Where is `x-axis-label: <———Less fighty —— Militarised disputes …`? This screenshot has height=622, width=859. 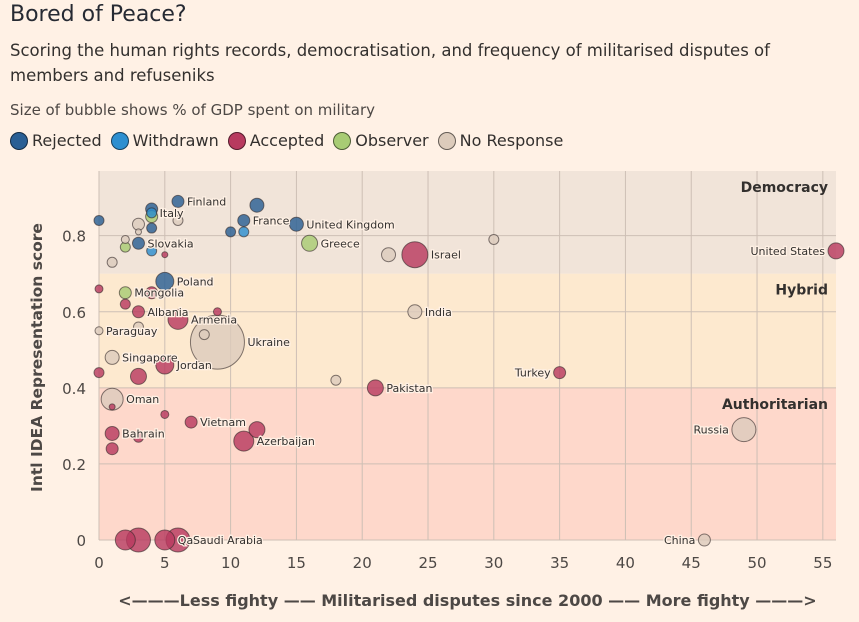 x-axis-label: <———Less fighty —— Militarised disputes … is located at coordinates (467, 600).